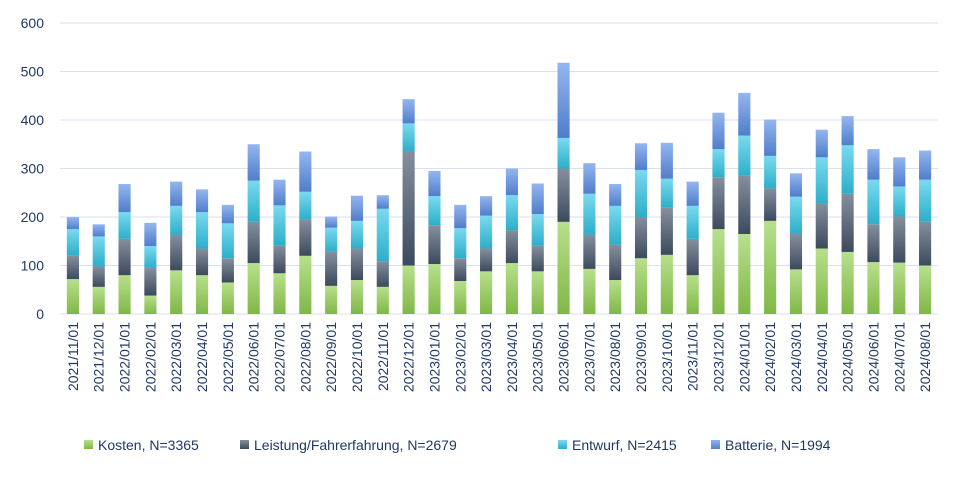 The image size is (960, 481). I want to click on legend-item-4: Batterie, N=1994, so click(771, 445).